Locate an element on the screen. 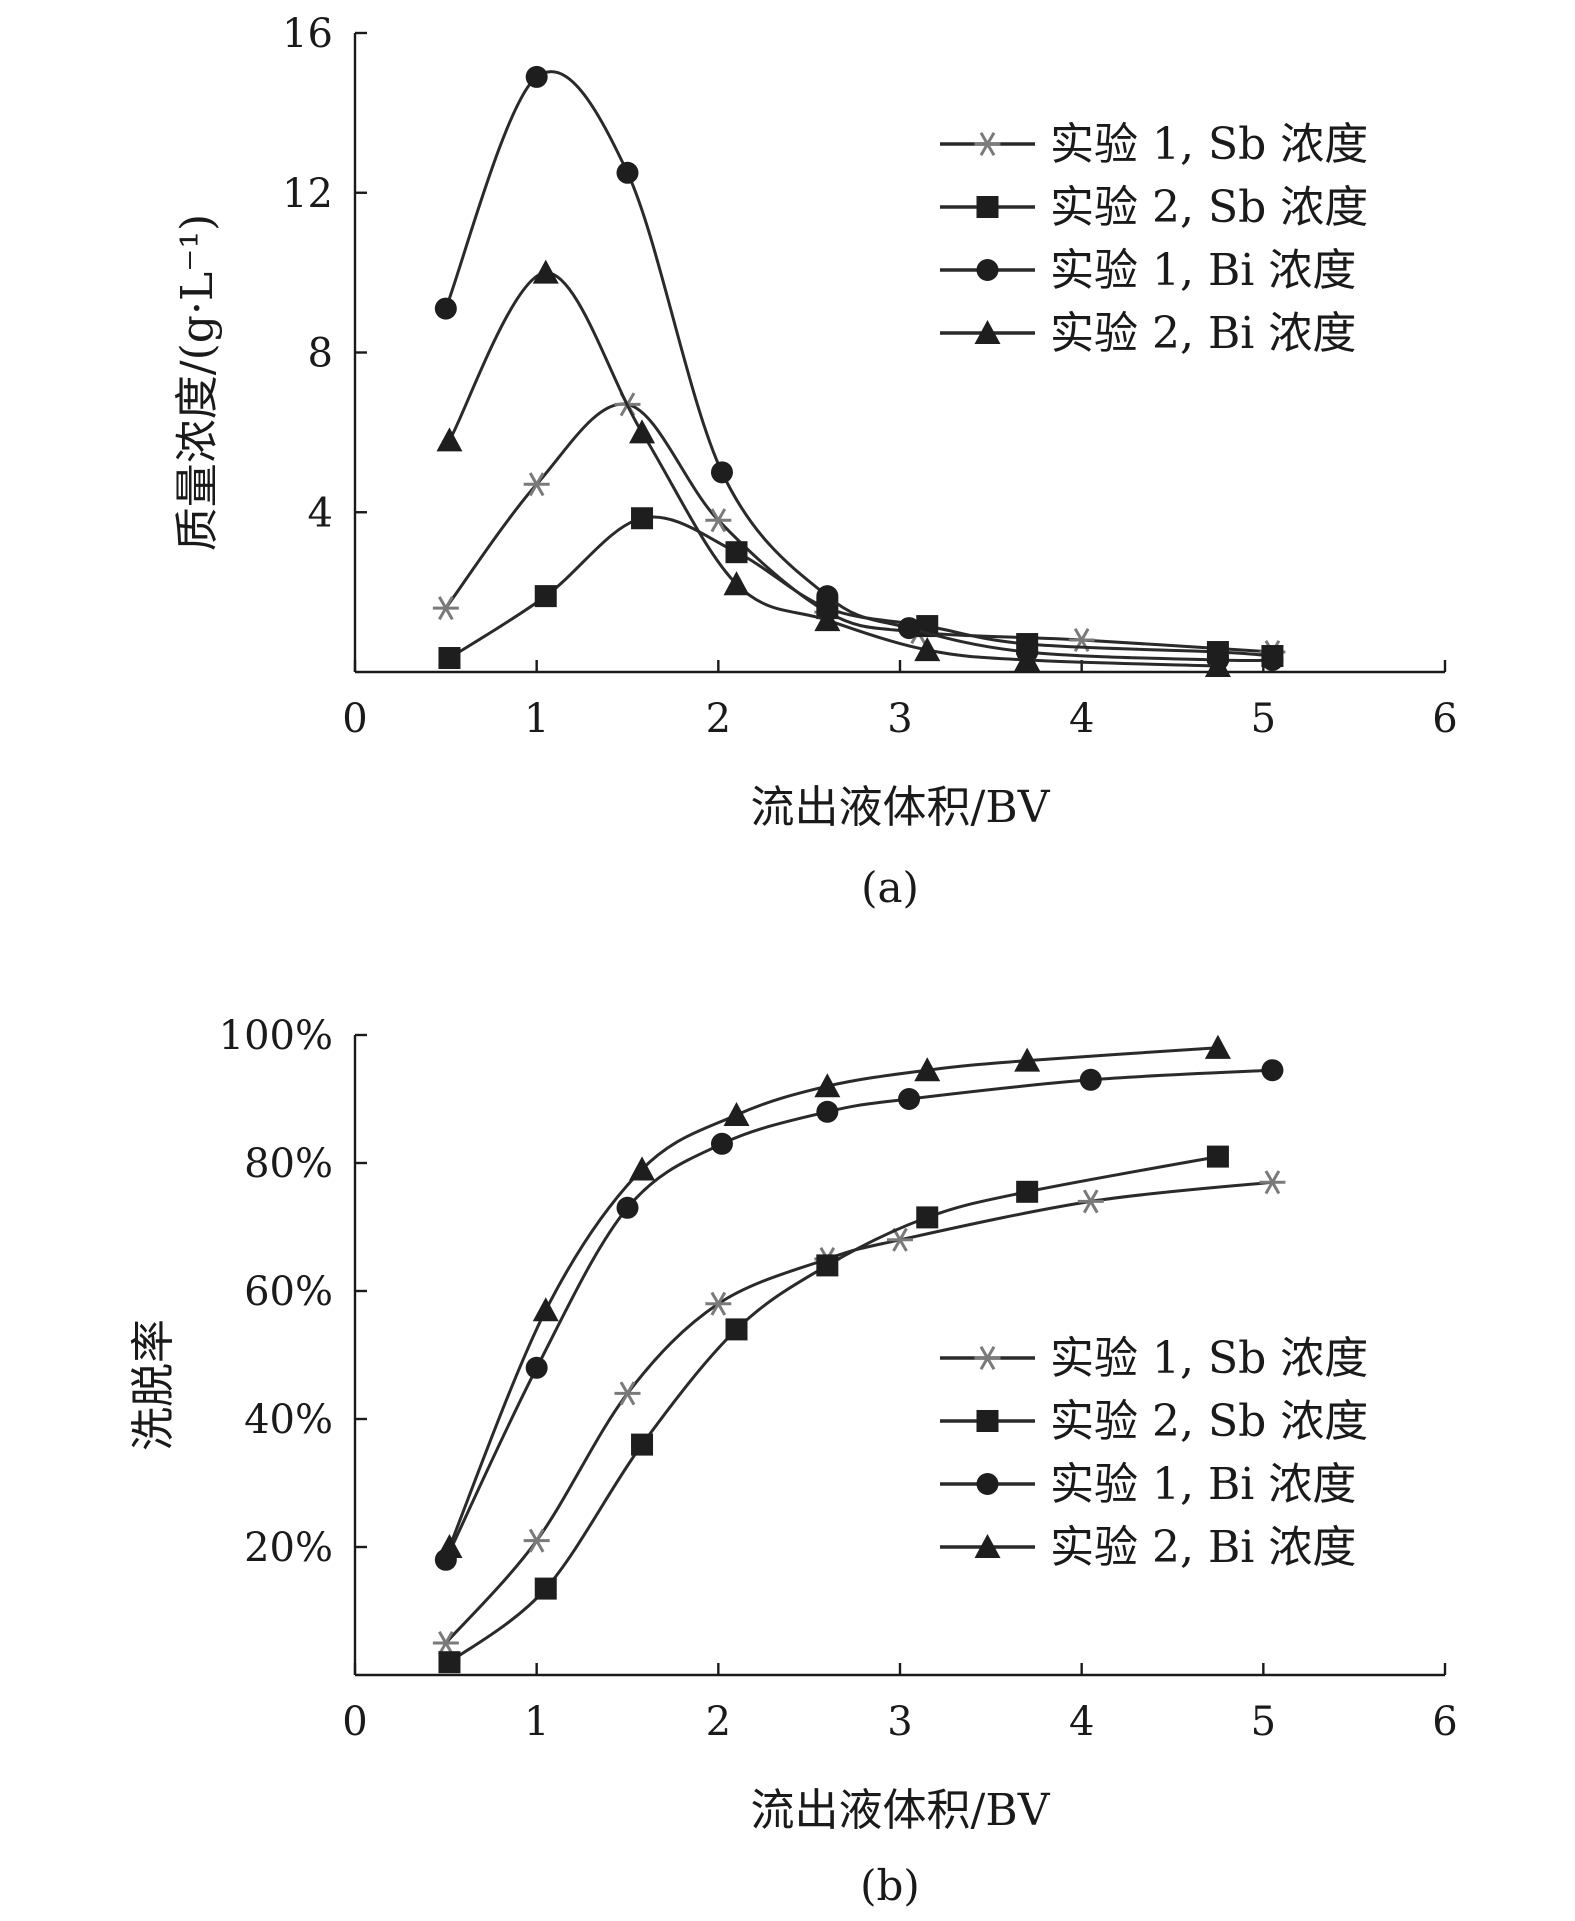 This screenshot has width=1575, height=1921. y-tick-label: 8 is located at coordinates (320, 354).